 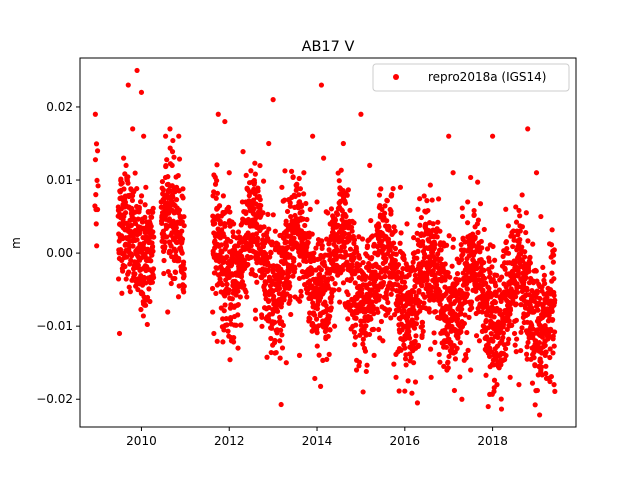 What do you see at coordinates (396, 77) in the screenshot?
I see `legend-marker` at bounding box center [396, 77].